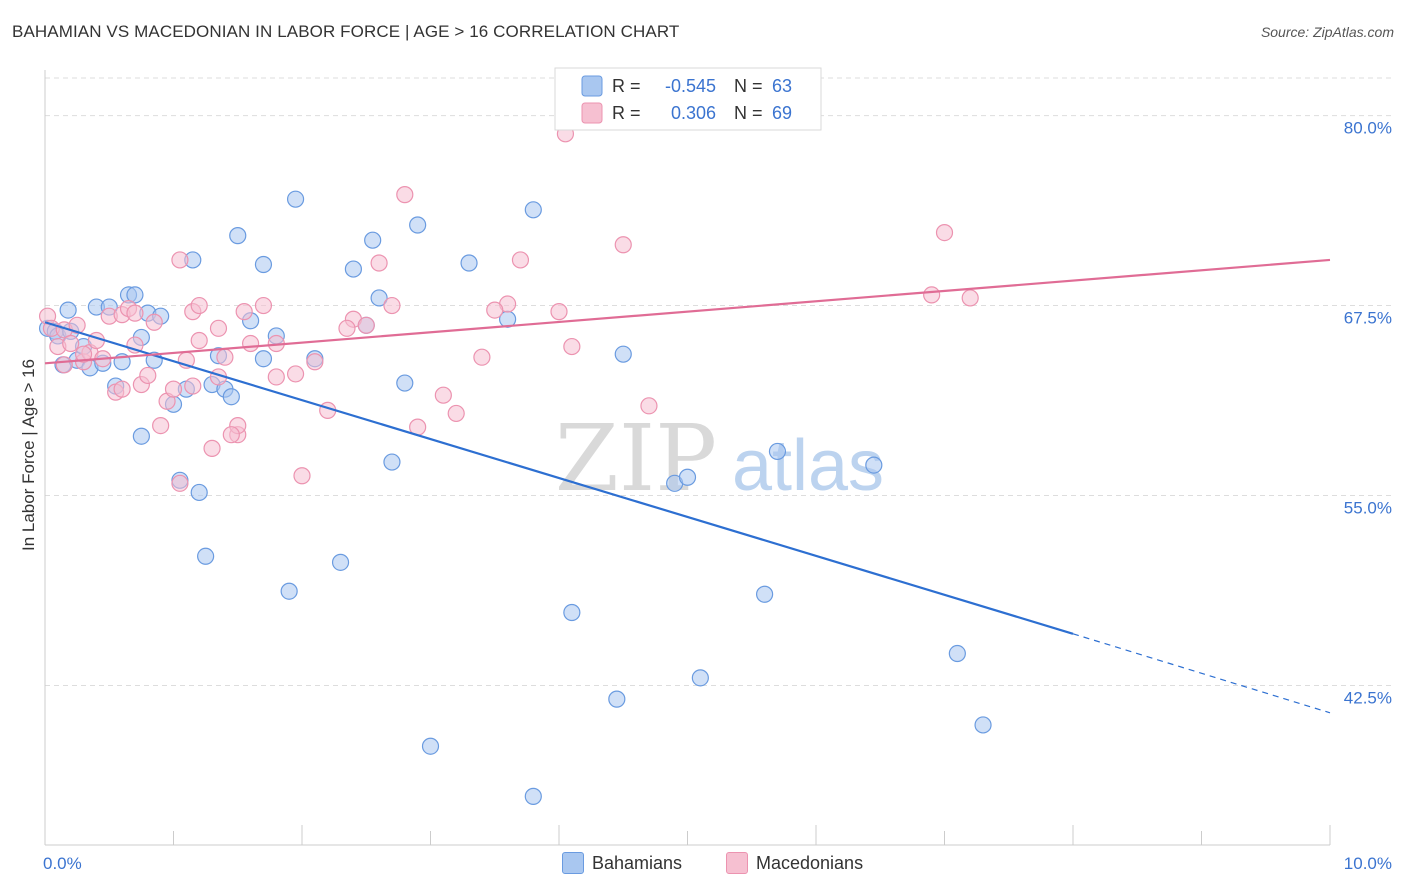 Image resolution: width=1406 pixels, height=892 pixels. What do you see at coordinates (782, 86) in the screenshot?
I see `stats-n-value-1: 63` at bounding box center [782, 86].